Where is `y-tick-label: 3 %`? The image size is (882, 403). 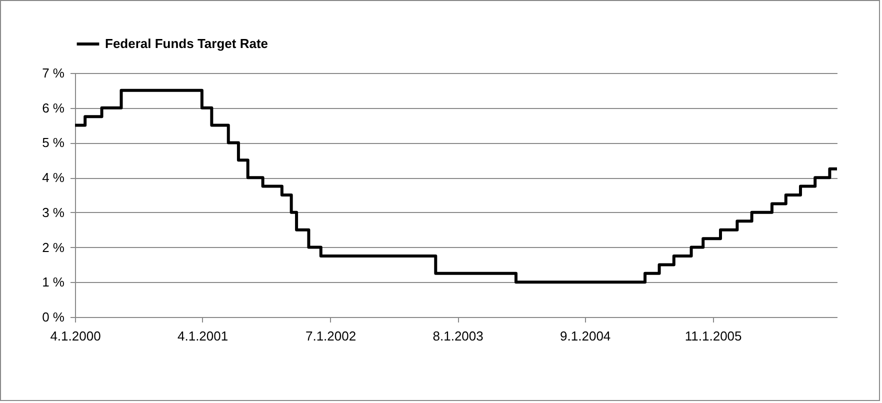 y-tick-label: 3 % is located at coordinates (53, 212).